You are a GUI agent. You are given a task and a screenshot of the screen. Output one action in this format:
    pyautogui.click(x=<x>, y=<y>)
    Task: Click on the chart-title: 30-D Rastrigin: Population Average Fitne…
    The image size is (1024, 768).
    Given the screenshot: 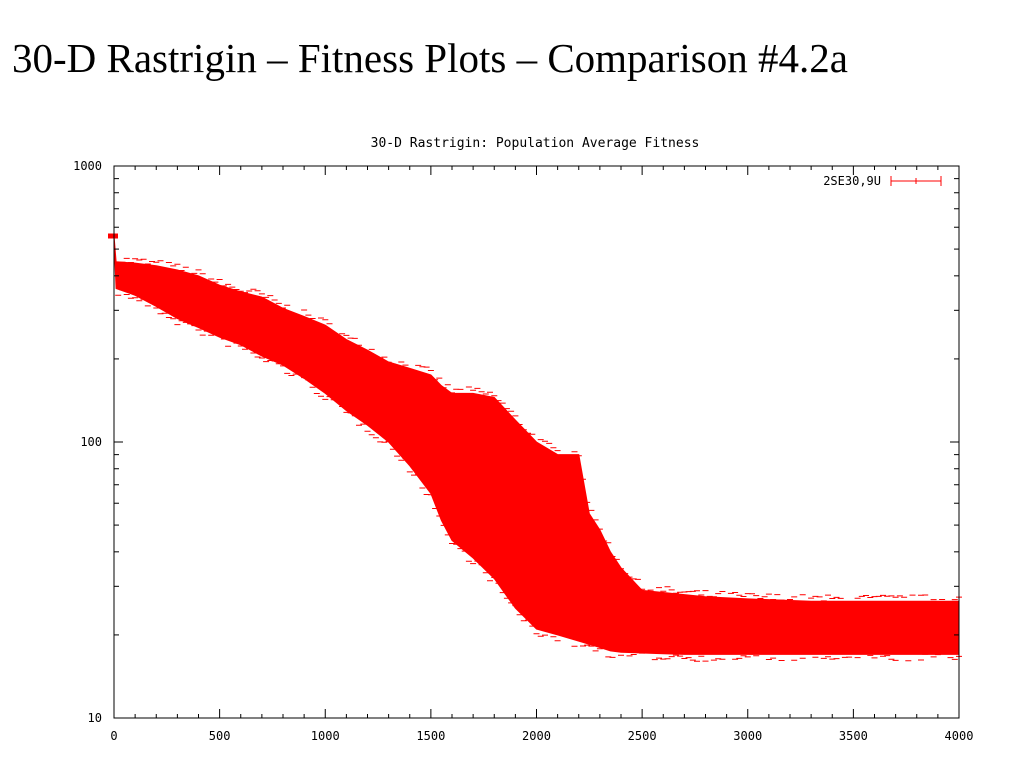 What is the action you would take?
    pyautogui.click(x=535, y=143)
    